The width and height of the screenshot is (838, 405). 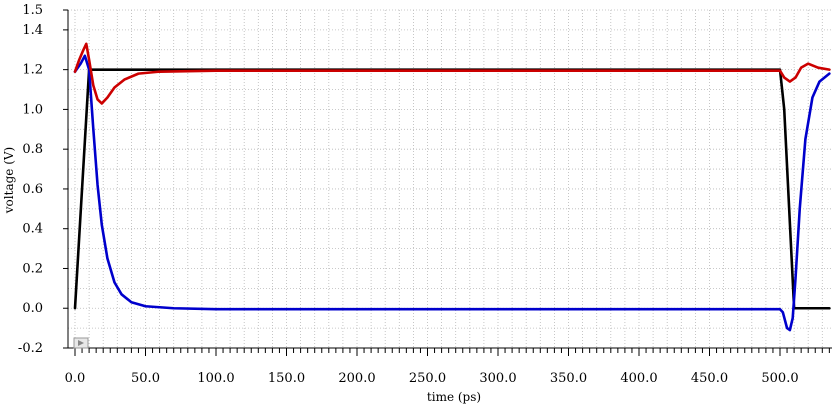 I want to click on y-tick-label: 1.4, so click(x=32, y=30).